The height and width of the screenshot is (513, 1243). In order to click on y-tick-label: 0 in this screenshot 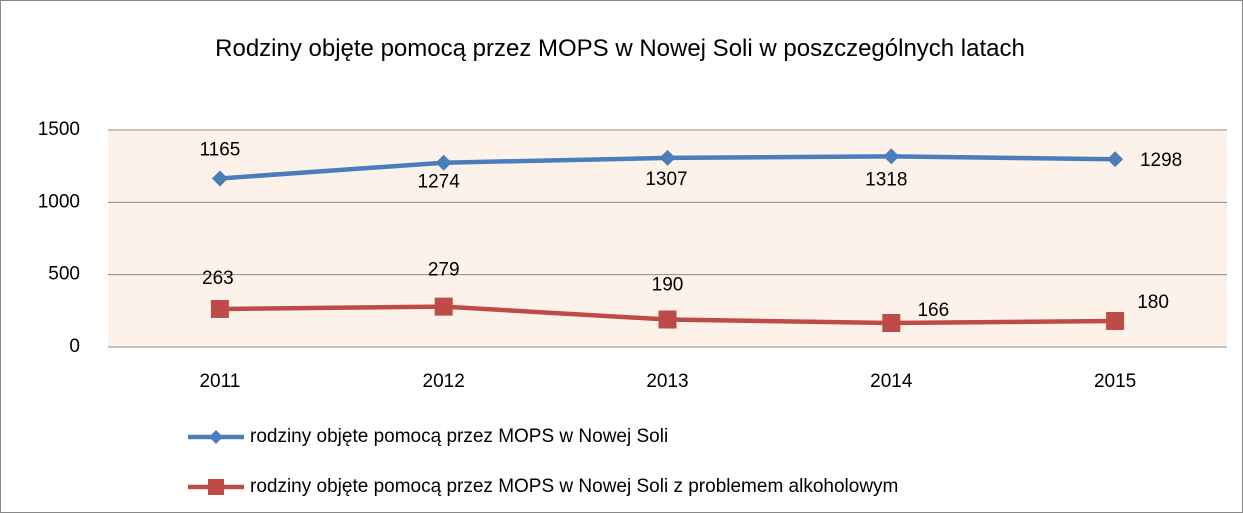, I will do `click(74, 346)`.